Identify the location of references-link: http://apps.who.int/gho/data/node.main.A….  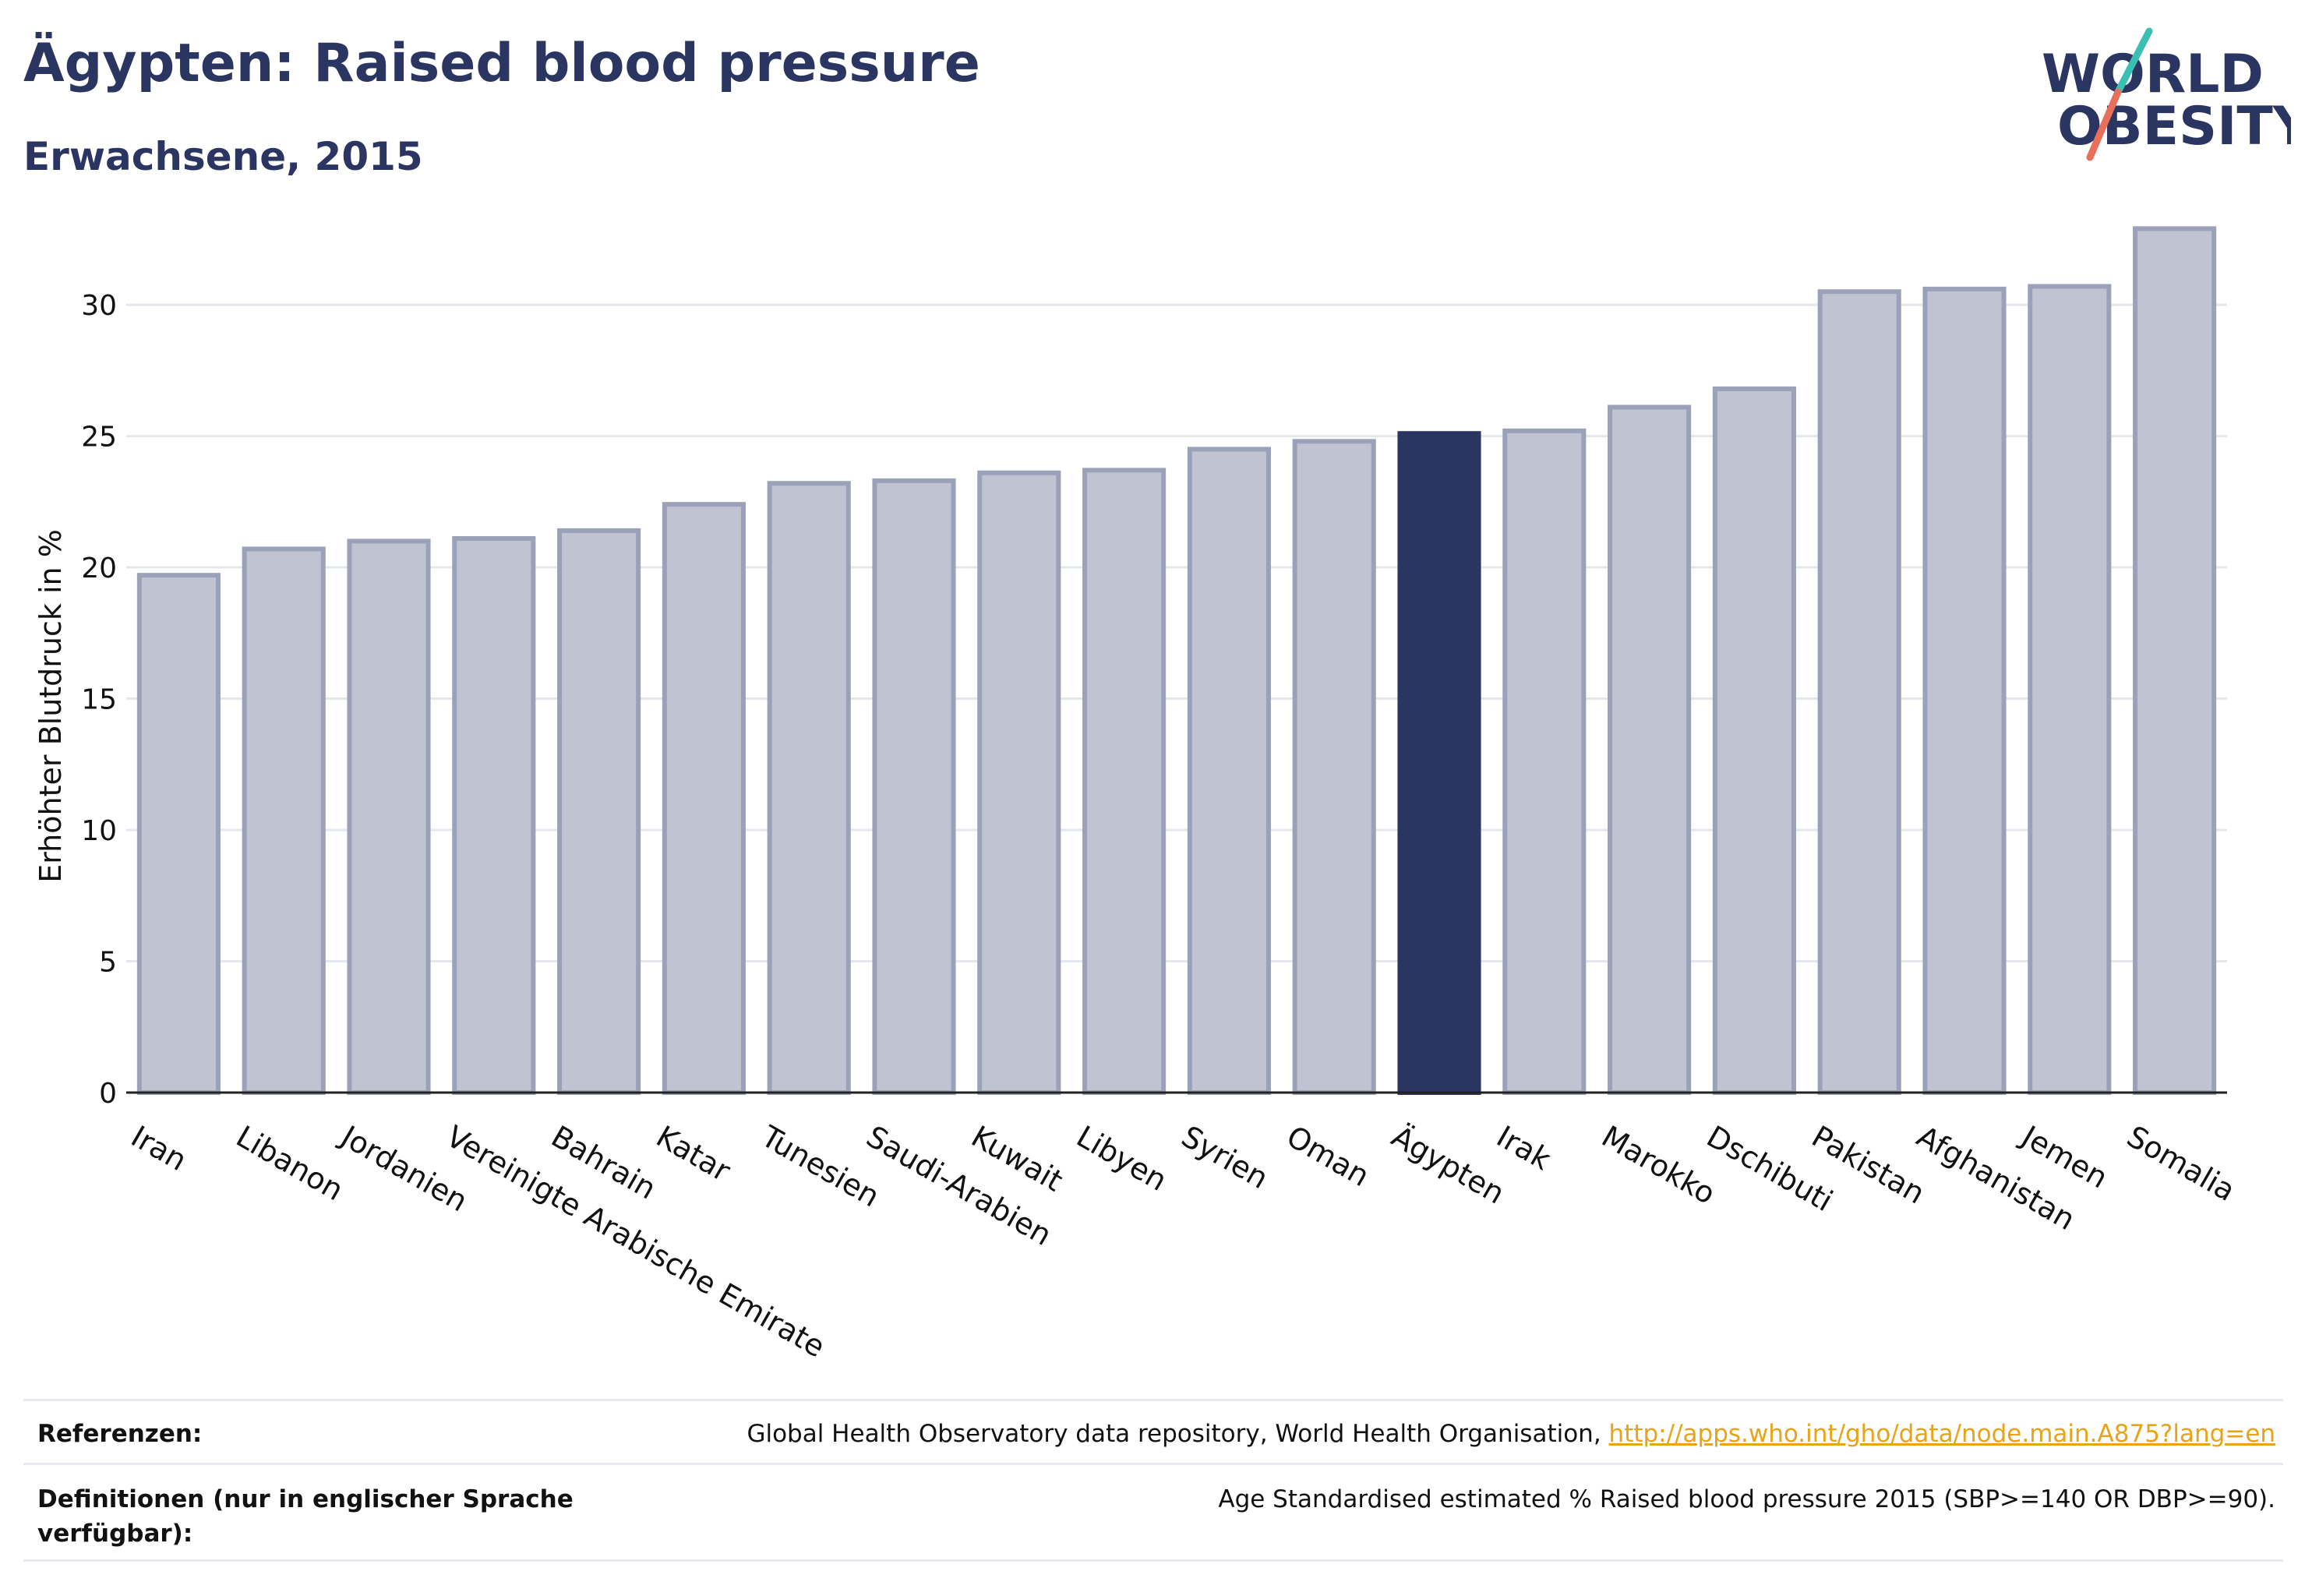
(1942, 1434).